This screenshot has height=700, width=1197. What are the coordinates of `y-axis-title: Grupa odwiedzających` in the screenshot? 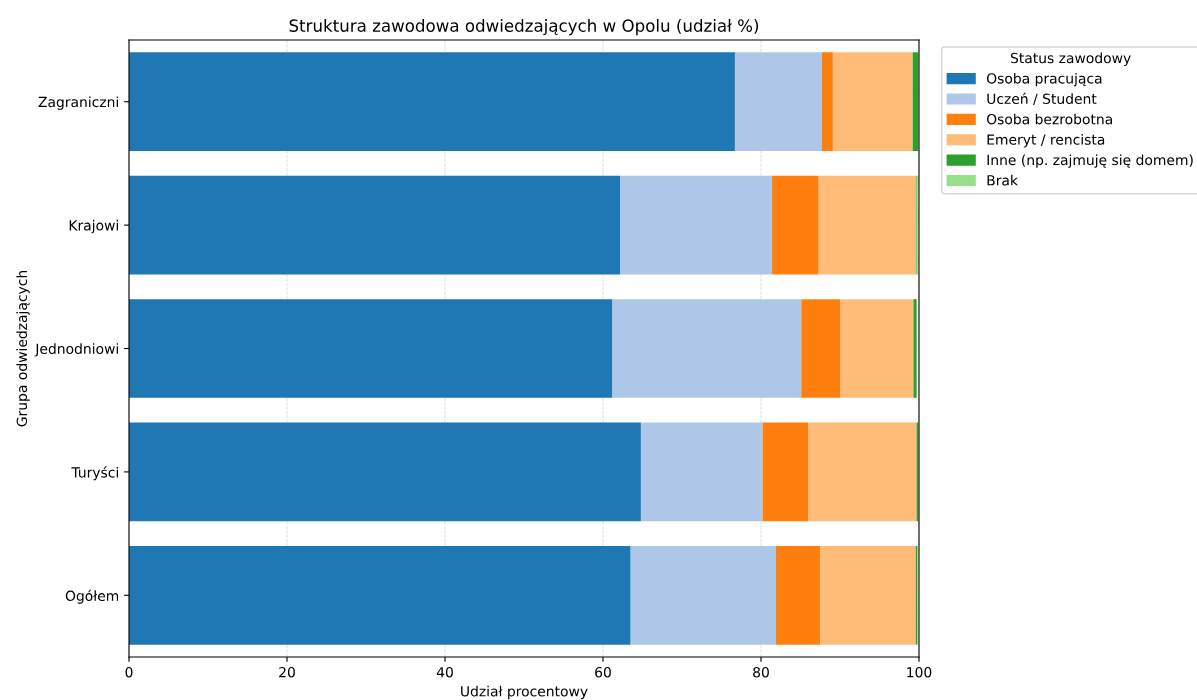 It's located at (23, 348).